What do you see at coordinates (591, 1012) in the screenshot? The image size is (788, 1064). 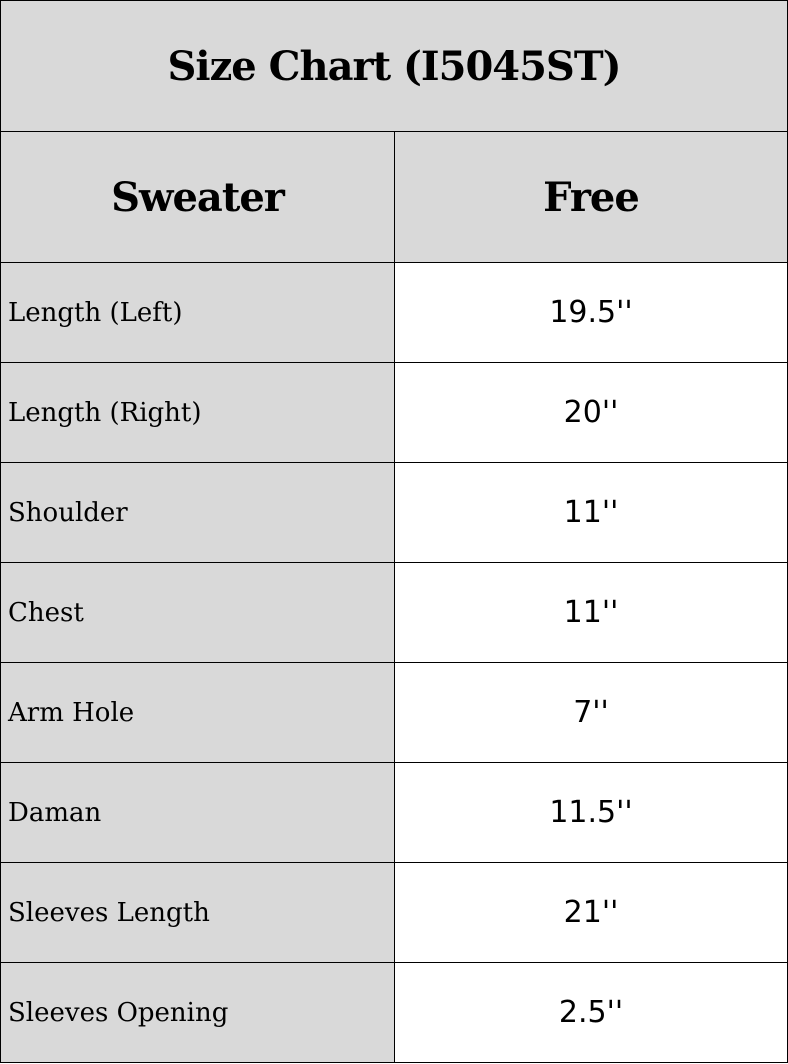 I see `measurement-value: 2.5''` at bounding box center [591, 1012].